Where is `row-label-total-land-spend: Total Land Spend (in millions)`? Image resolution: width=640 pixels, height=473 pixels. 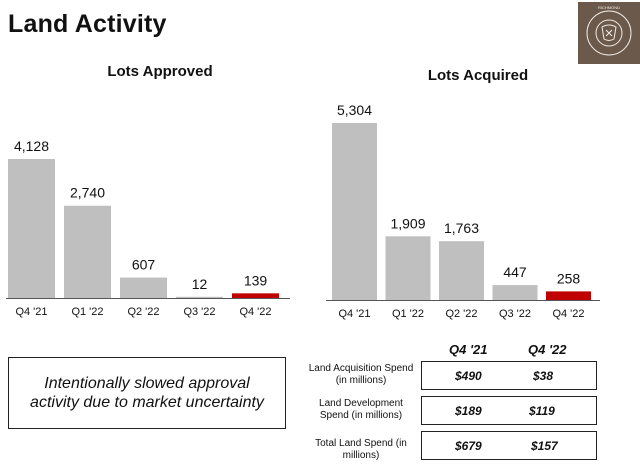 row-label-total-land-spend: Total Land Spend (in millions) is located at coordinates (361, 449).